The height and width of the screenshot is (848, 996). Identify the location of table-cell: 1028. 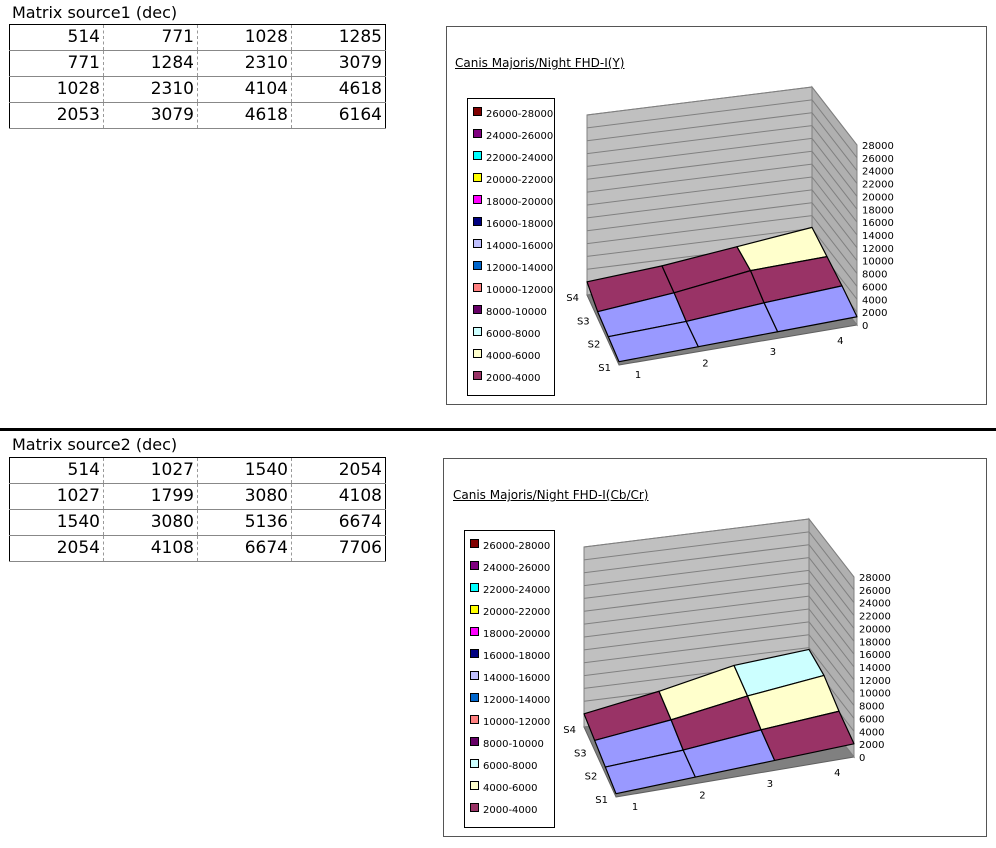
(56, 89).